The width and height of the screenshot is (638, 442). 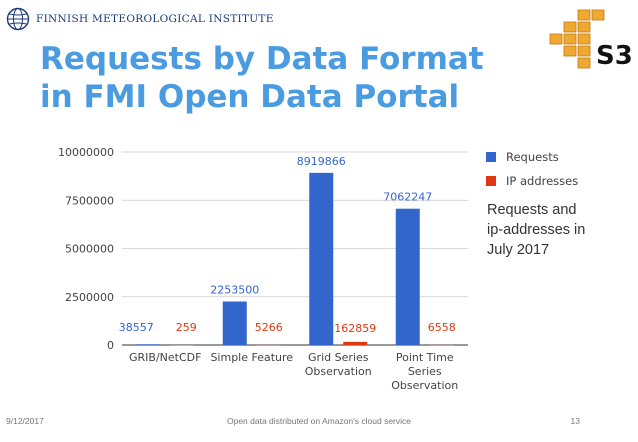 I want to click on legend-item-requests: Requests, so click(x=532, y=157).